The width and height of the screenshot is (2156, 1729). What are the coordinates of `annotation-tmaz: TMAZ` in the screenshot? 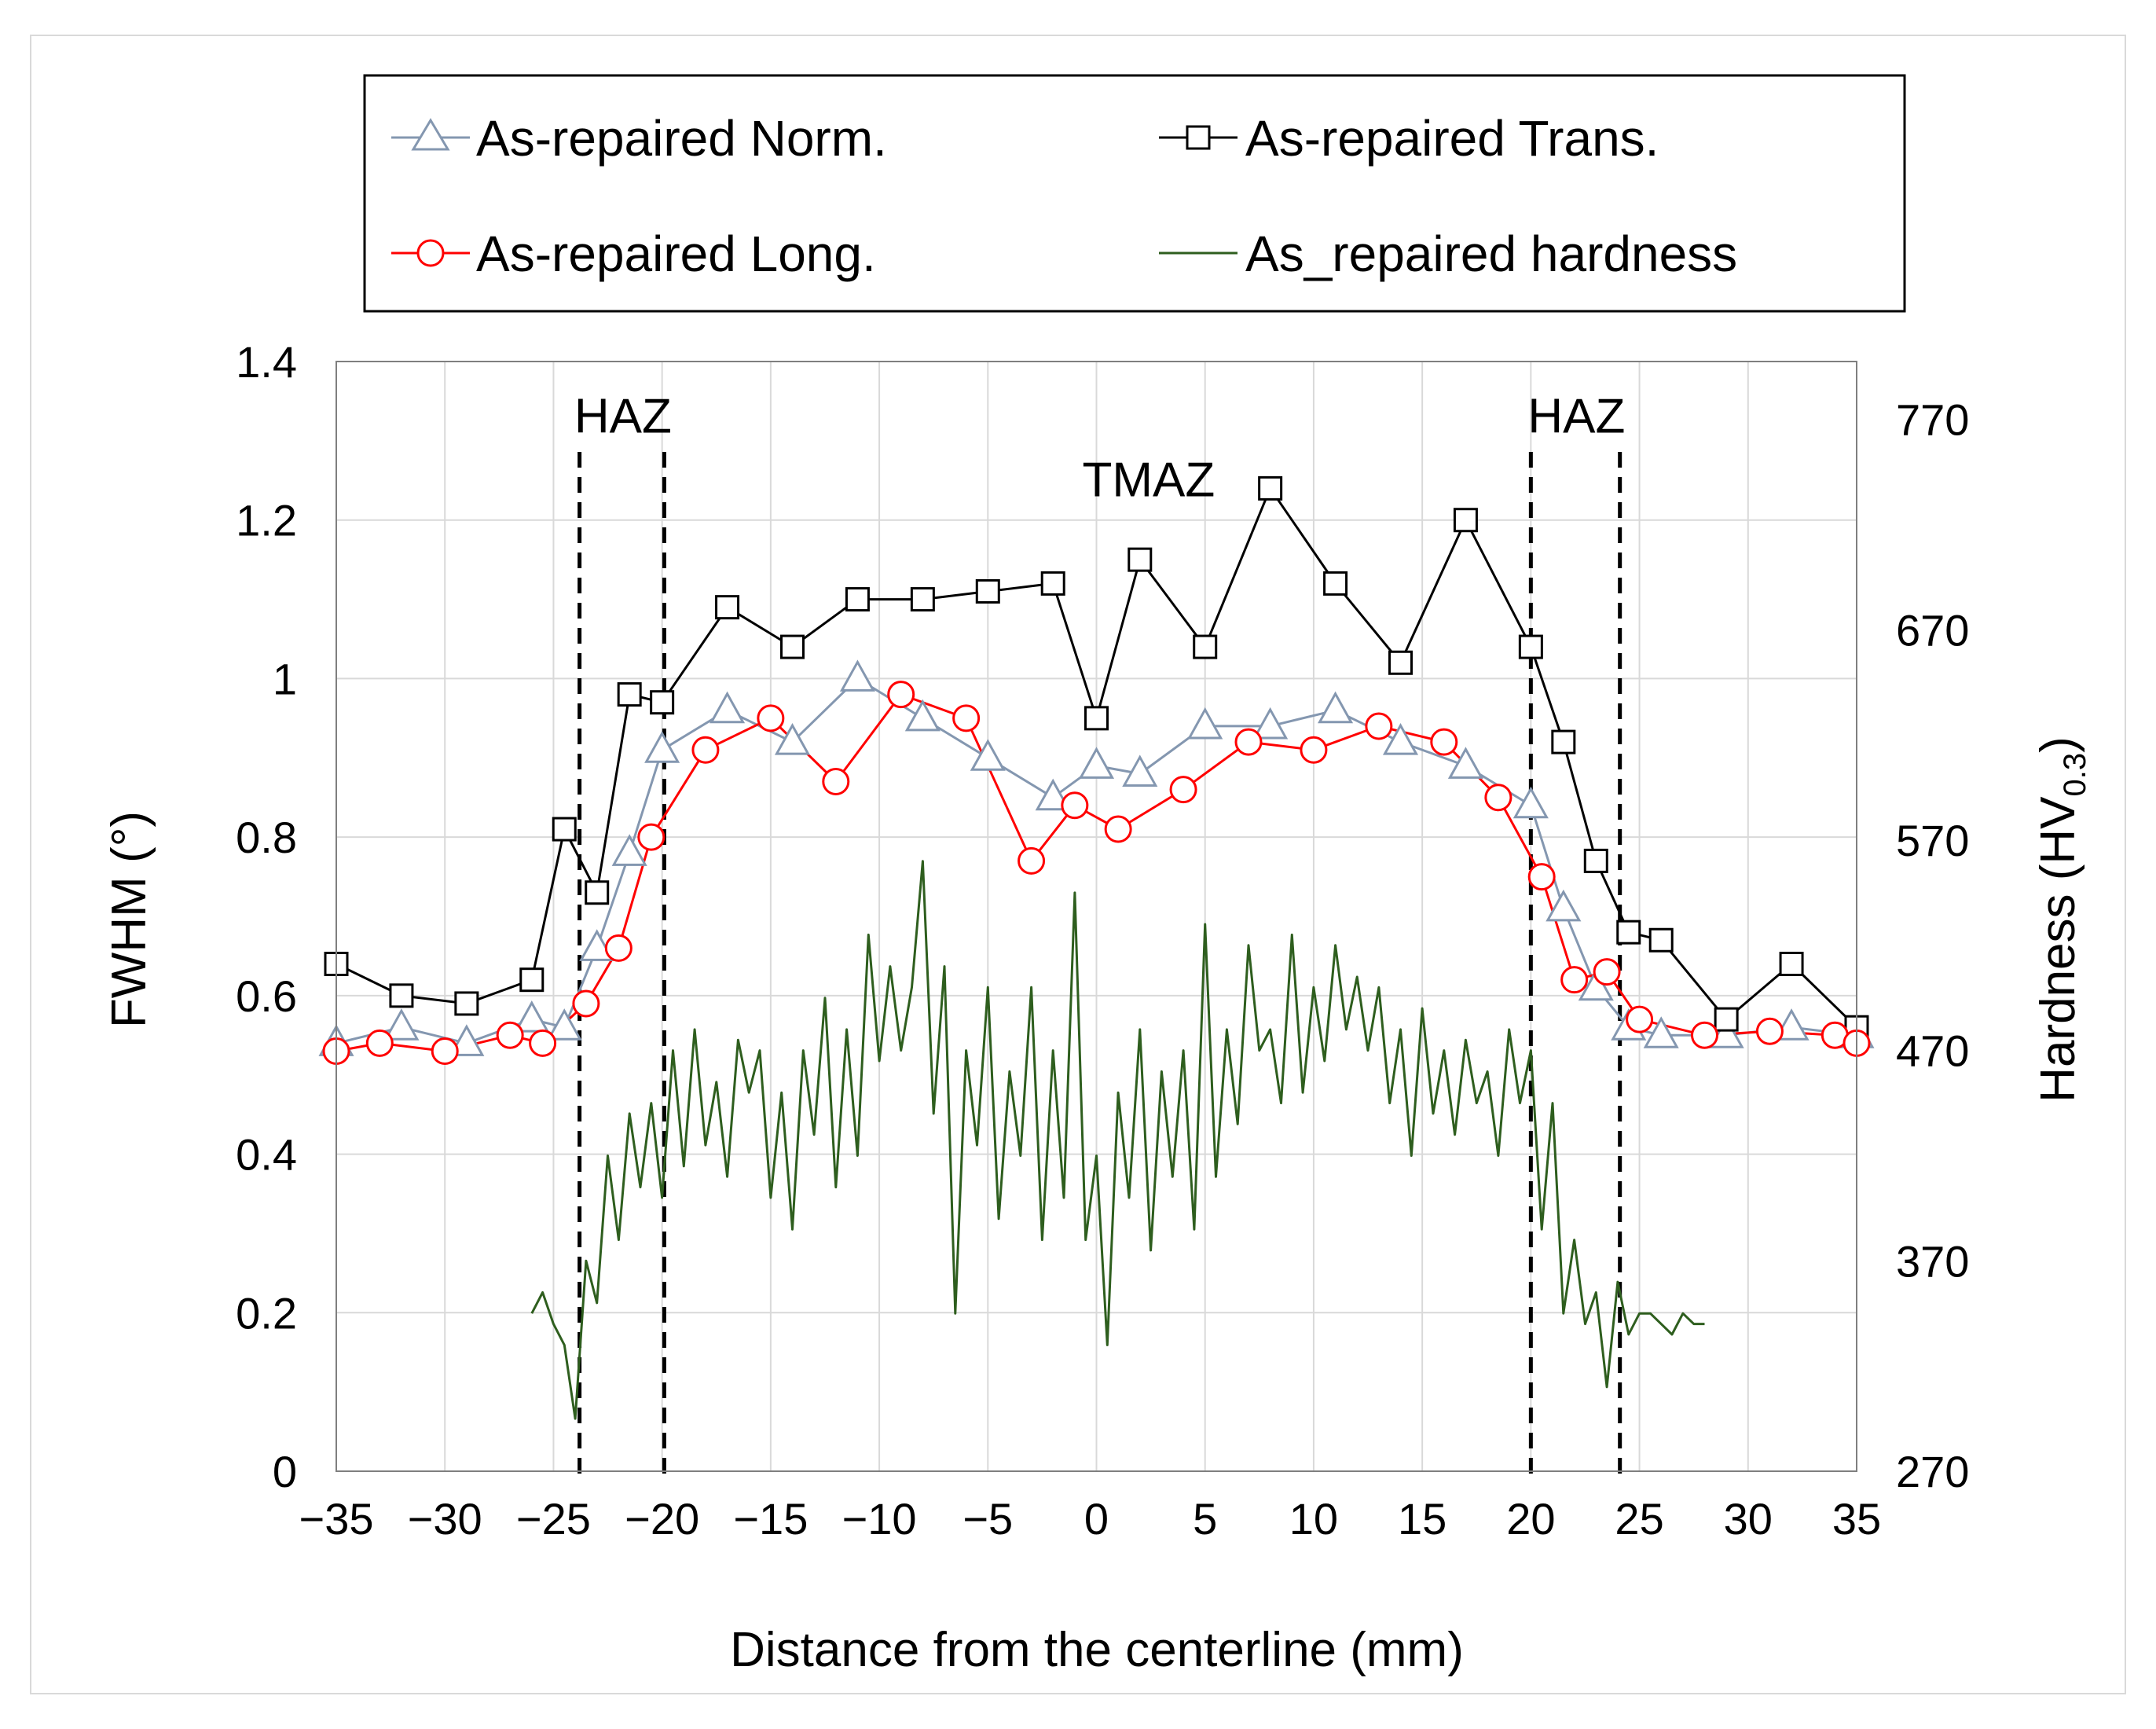 It's located at (1148, 480).